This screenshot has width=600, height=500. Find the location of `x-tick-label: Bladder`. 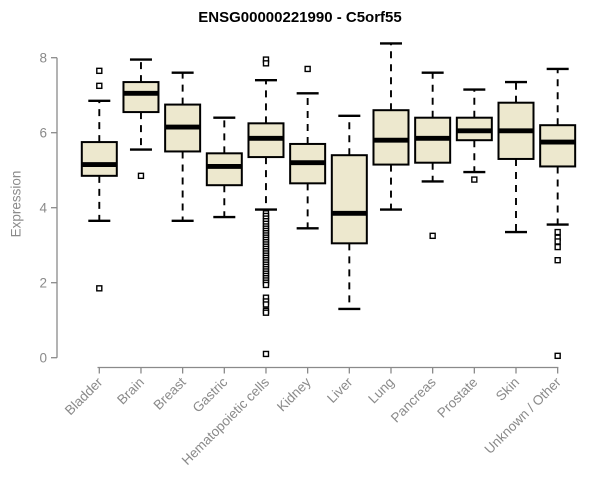

x-tick-label: Bladder is located at coordinates (84, 396).